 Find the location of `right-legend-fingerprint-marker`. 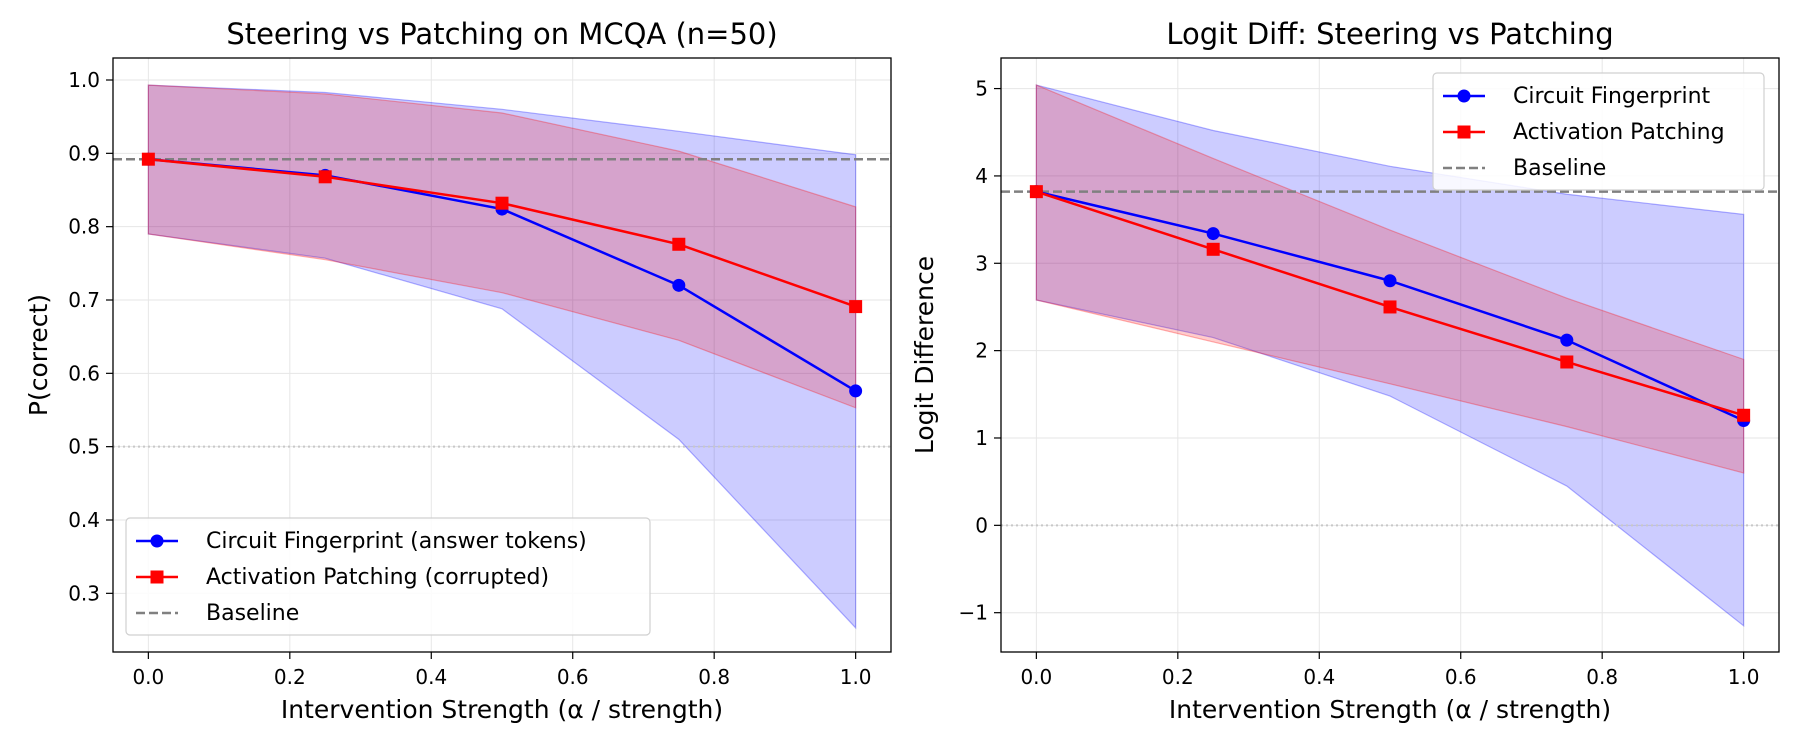

right-legend-fingerprint-marker is located at coordinates (1464, 96).